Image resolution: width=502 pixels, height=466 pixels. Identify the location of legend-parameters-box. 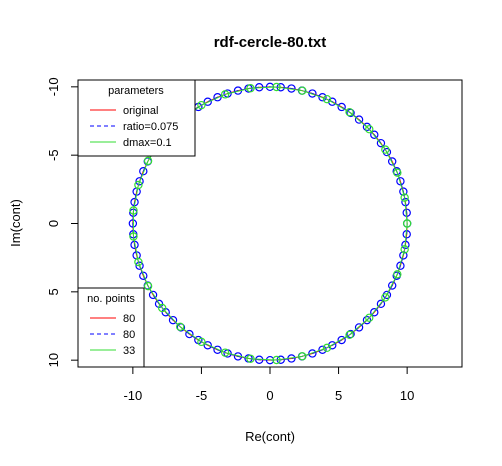
(136, 118).